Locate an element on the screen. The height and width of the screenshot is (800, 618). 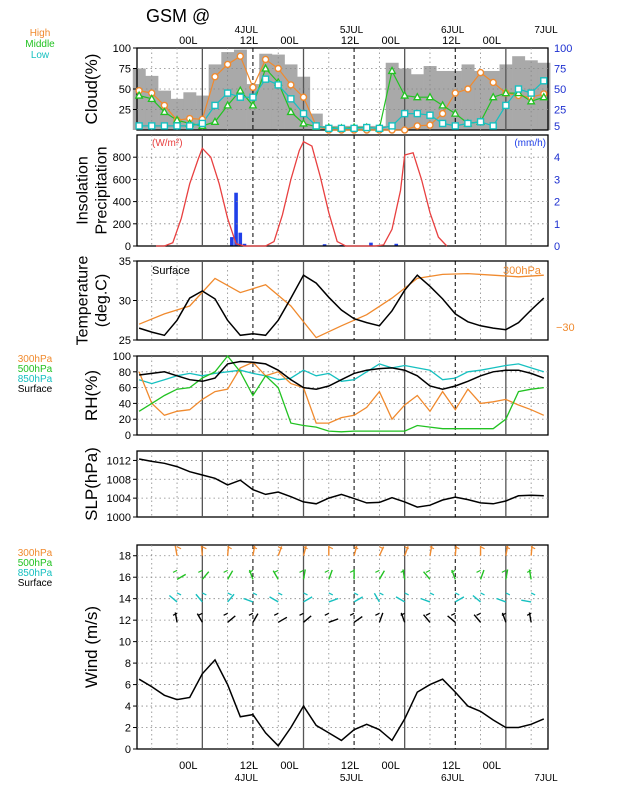
slp-frame is located at coordinates (342, 484).